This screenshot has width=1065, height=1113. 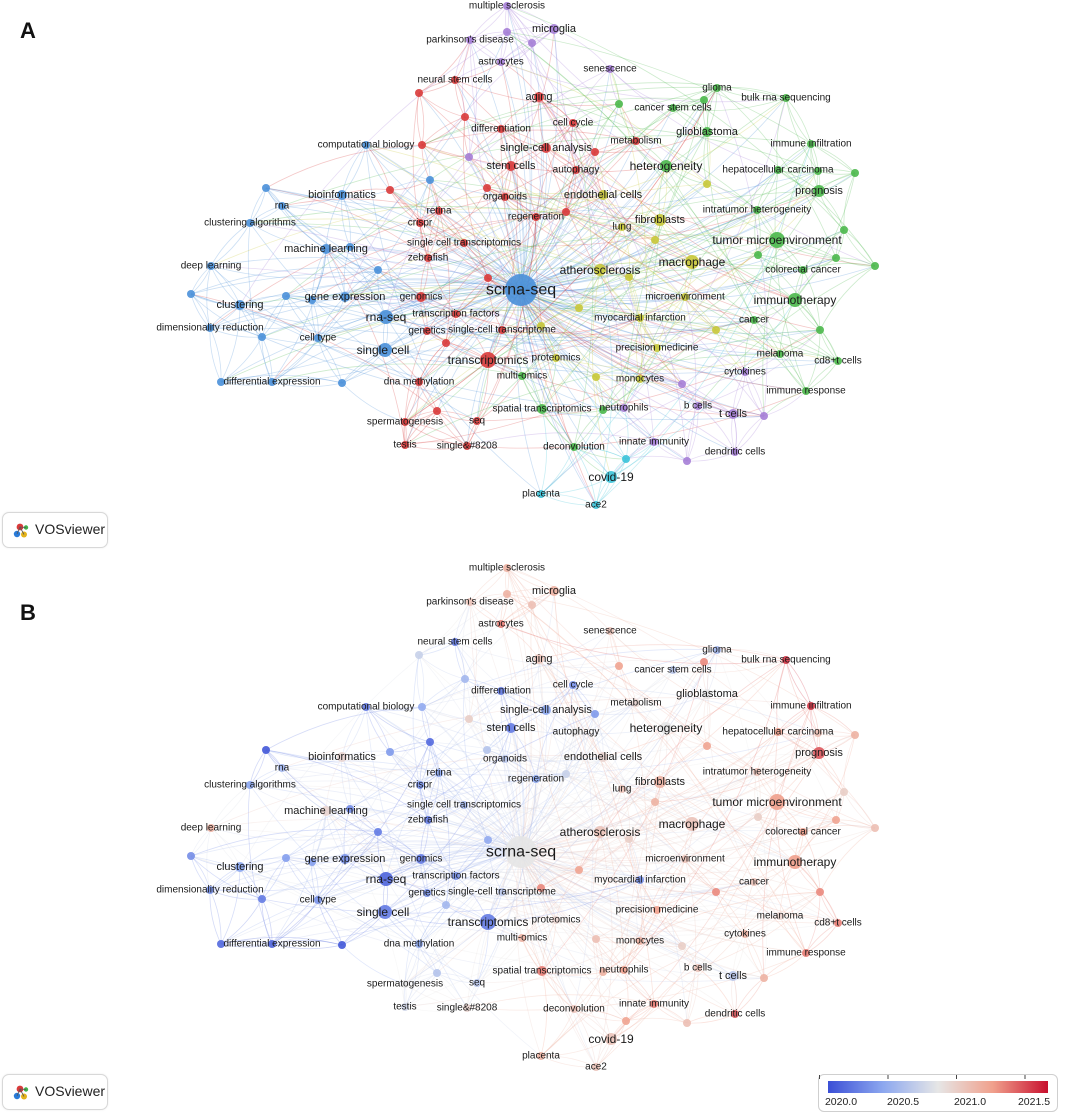 I want to click on node-regeneration, so click(x=536, y=779).